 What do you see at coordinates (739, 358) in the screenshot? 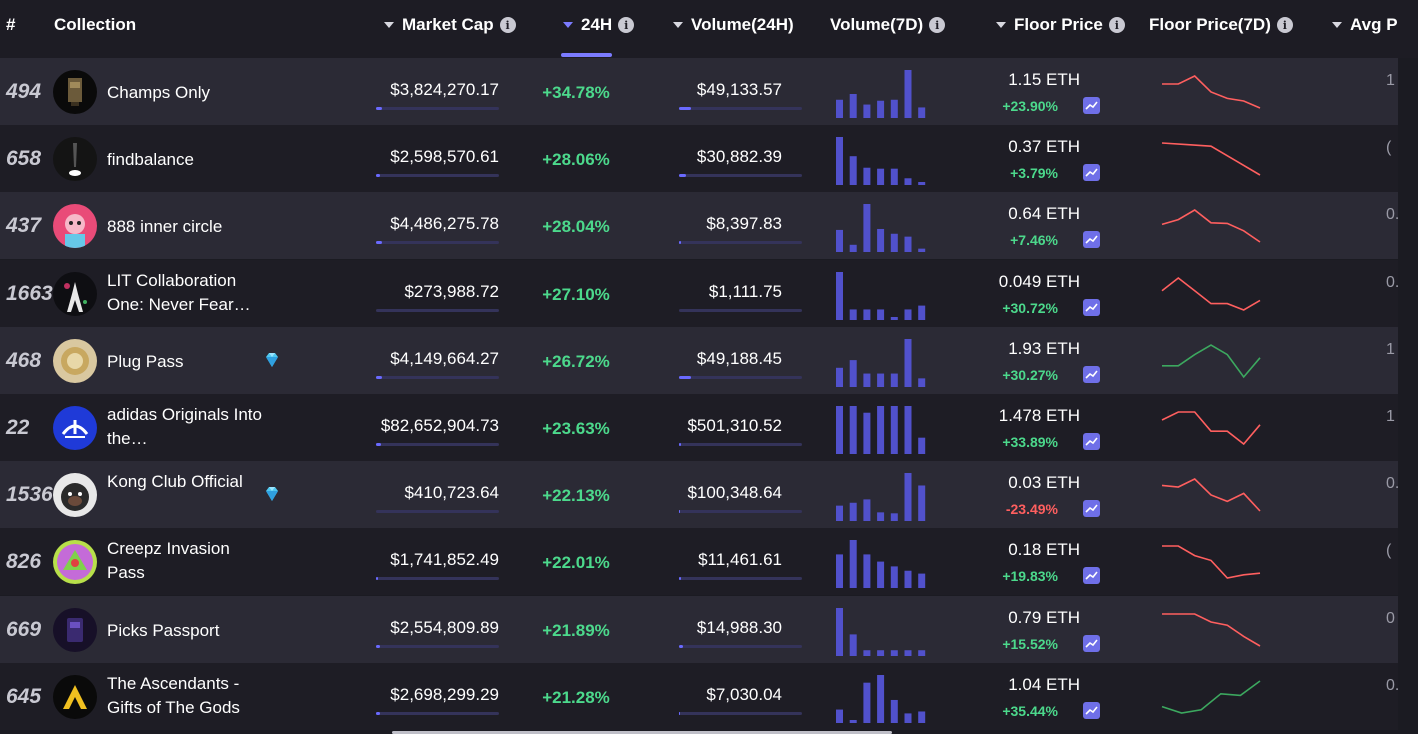
I see `volume-24h-value: $49,188.45` at bounding box center [739, 358].